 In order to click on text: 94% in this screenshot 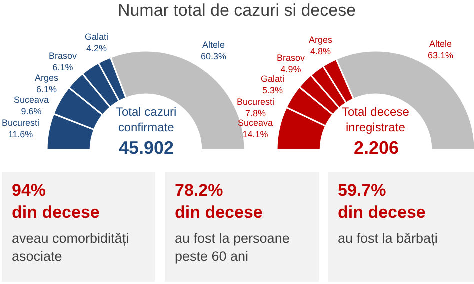, I will do `click(29, 190)`.